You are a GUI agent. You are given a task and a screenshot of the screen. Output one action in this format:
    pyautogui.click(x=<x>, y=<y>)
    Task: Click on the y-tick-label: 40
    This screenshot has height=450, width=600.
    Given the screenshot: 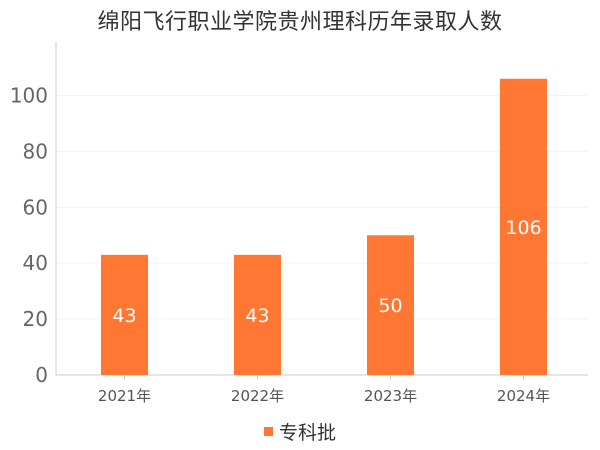 What is the action you would take?
    pyautogui.click(x=35, y=263)
    